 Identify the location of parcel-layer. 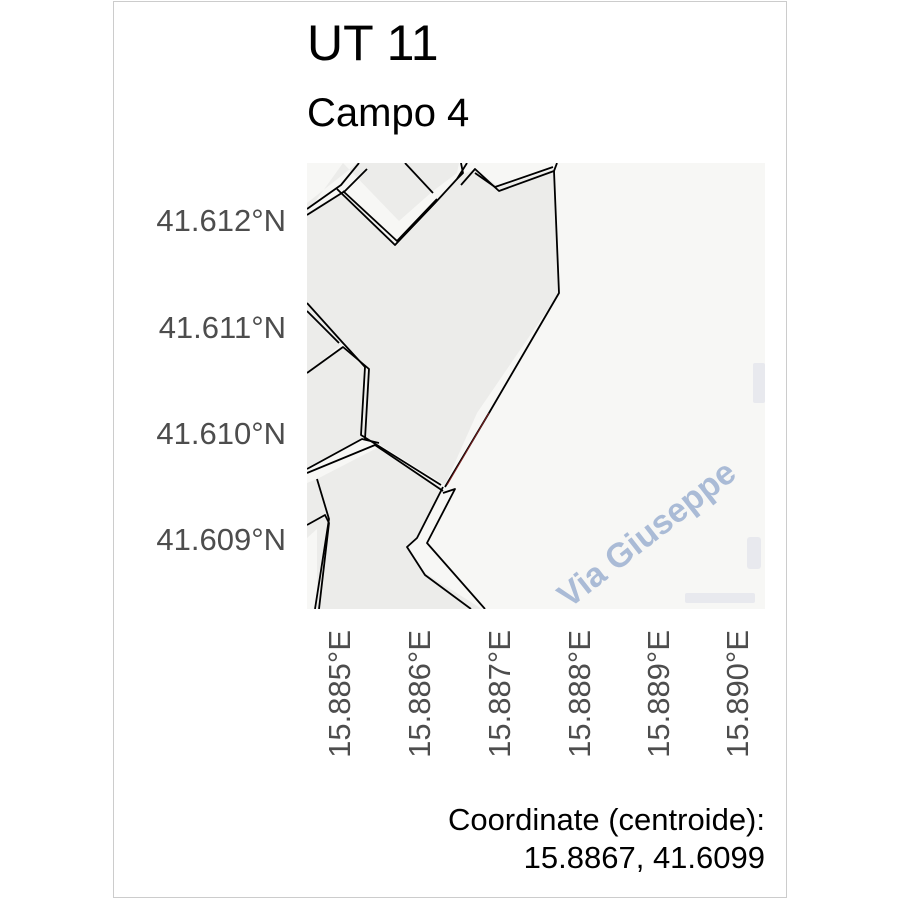
(433, 386).